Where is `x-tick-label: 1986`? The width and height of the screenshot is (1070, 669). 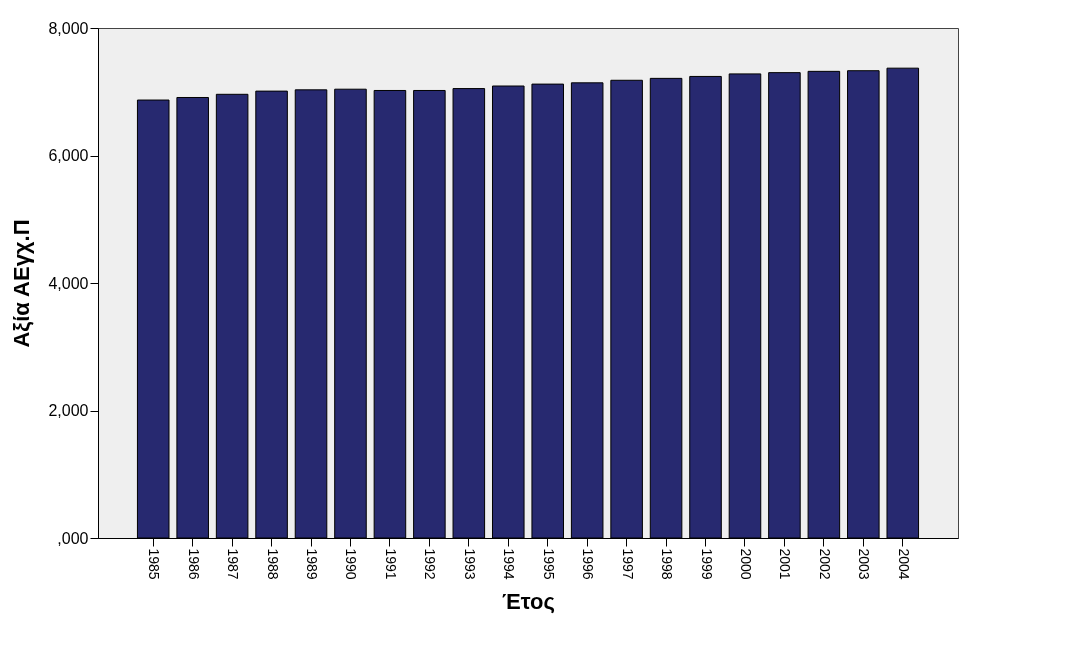 x-tick-label: 1986 is located at coordinates (193, 564).